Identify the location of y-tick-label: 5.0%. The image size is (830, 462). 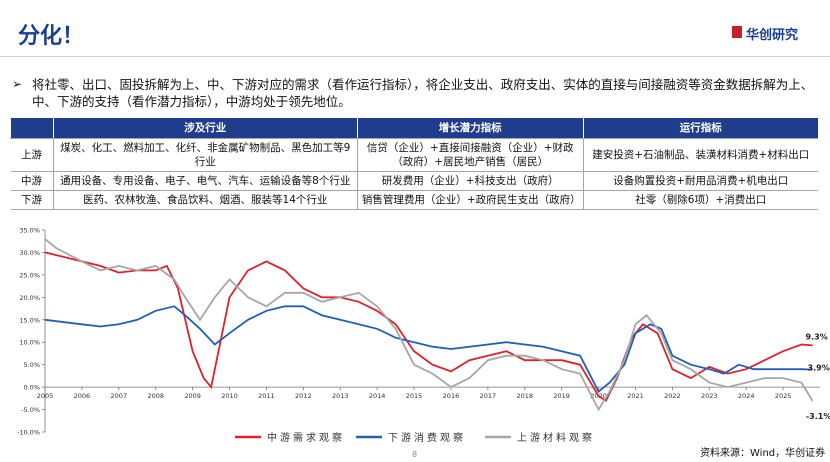
(31, 365).